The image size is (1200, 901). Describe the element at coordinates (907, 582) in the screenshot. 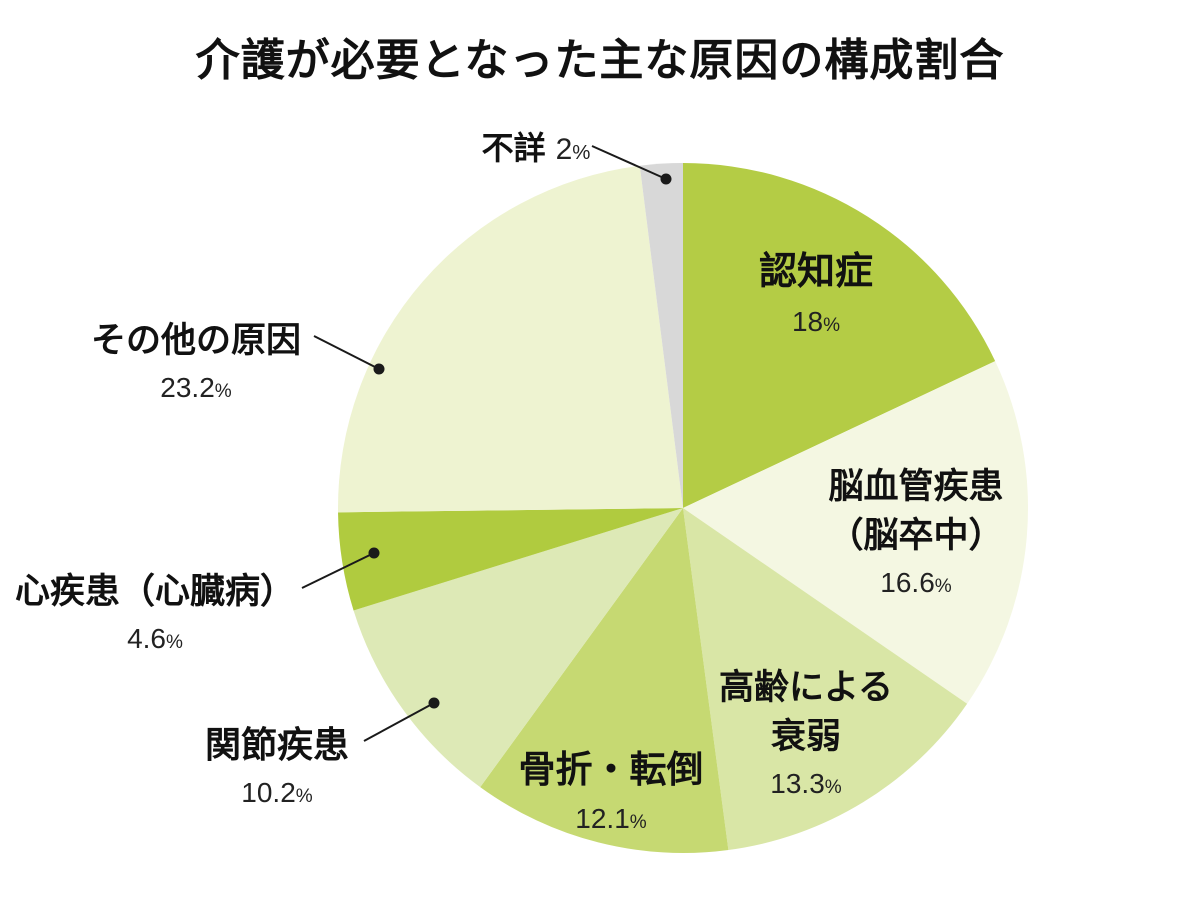

I see `slice-value-number: 16.6` at that location.